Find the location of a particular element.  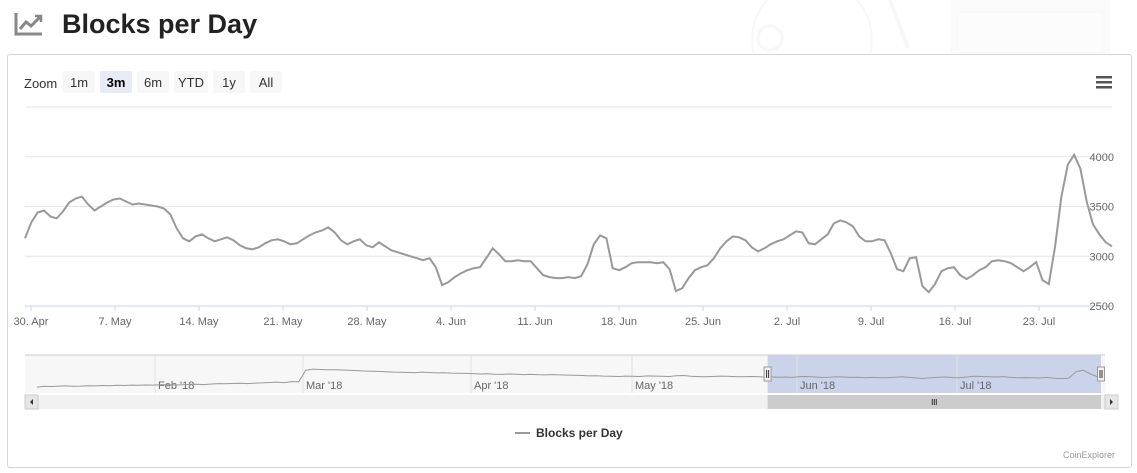

scrollbar-left-arrow is located at coordinates (31, 402).